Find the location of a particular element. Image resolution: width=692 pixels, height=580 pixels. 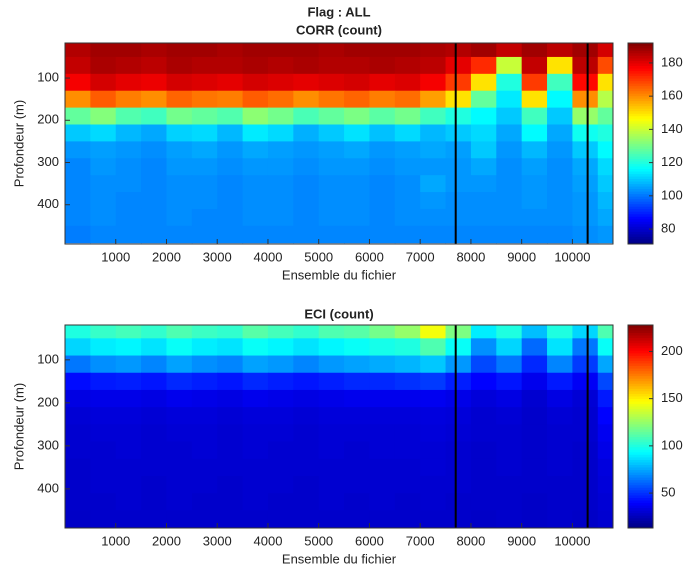

y-tick-label: 100 is located at coordinates (48, 358).